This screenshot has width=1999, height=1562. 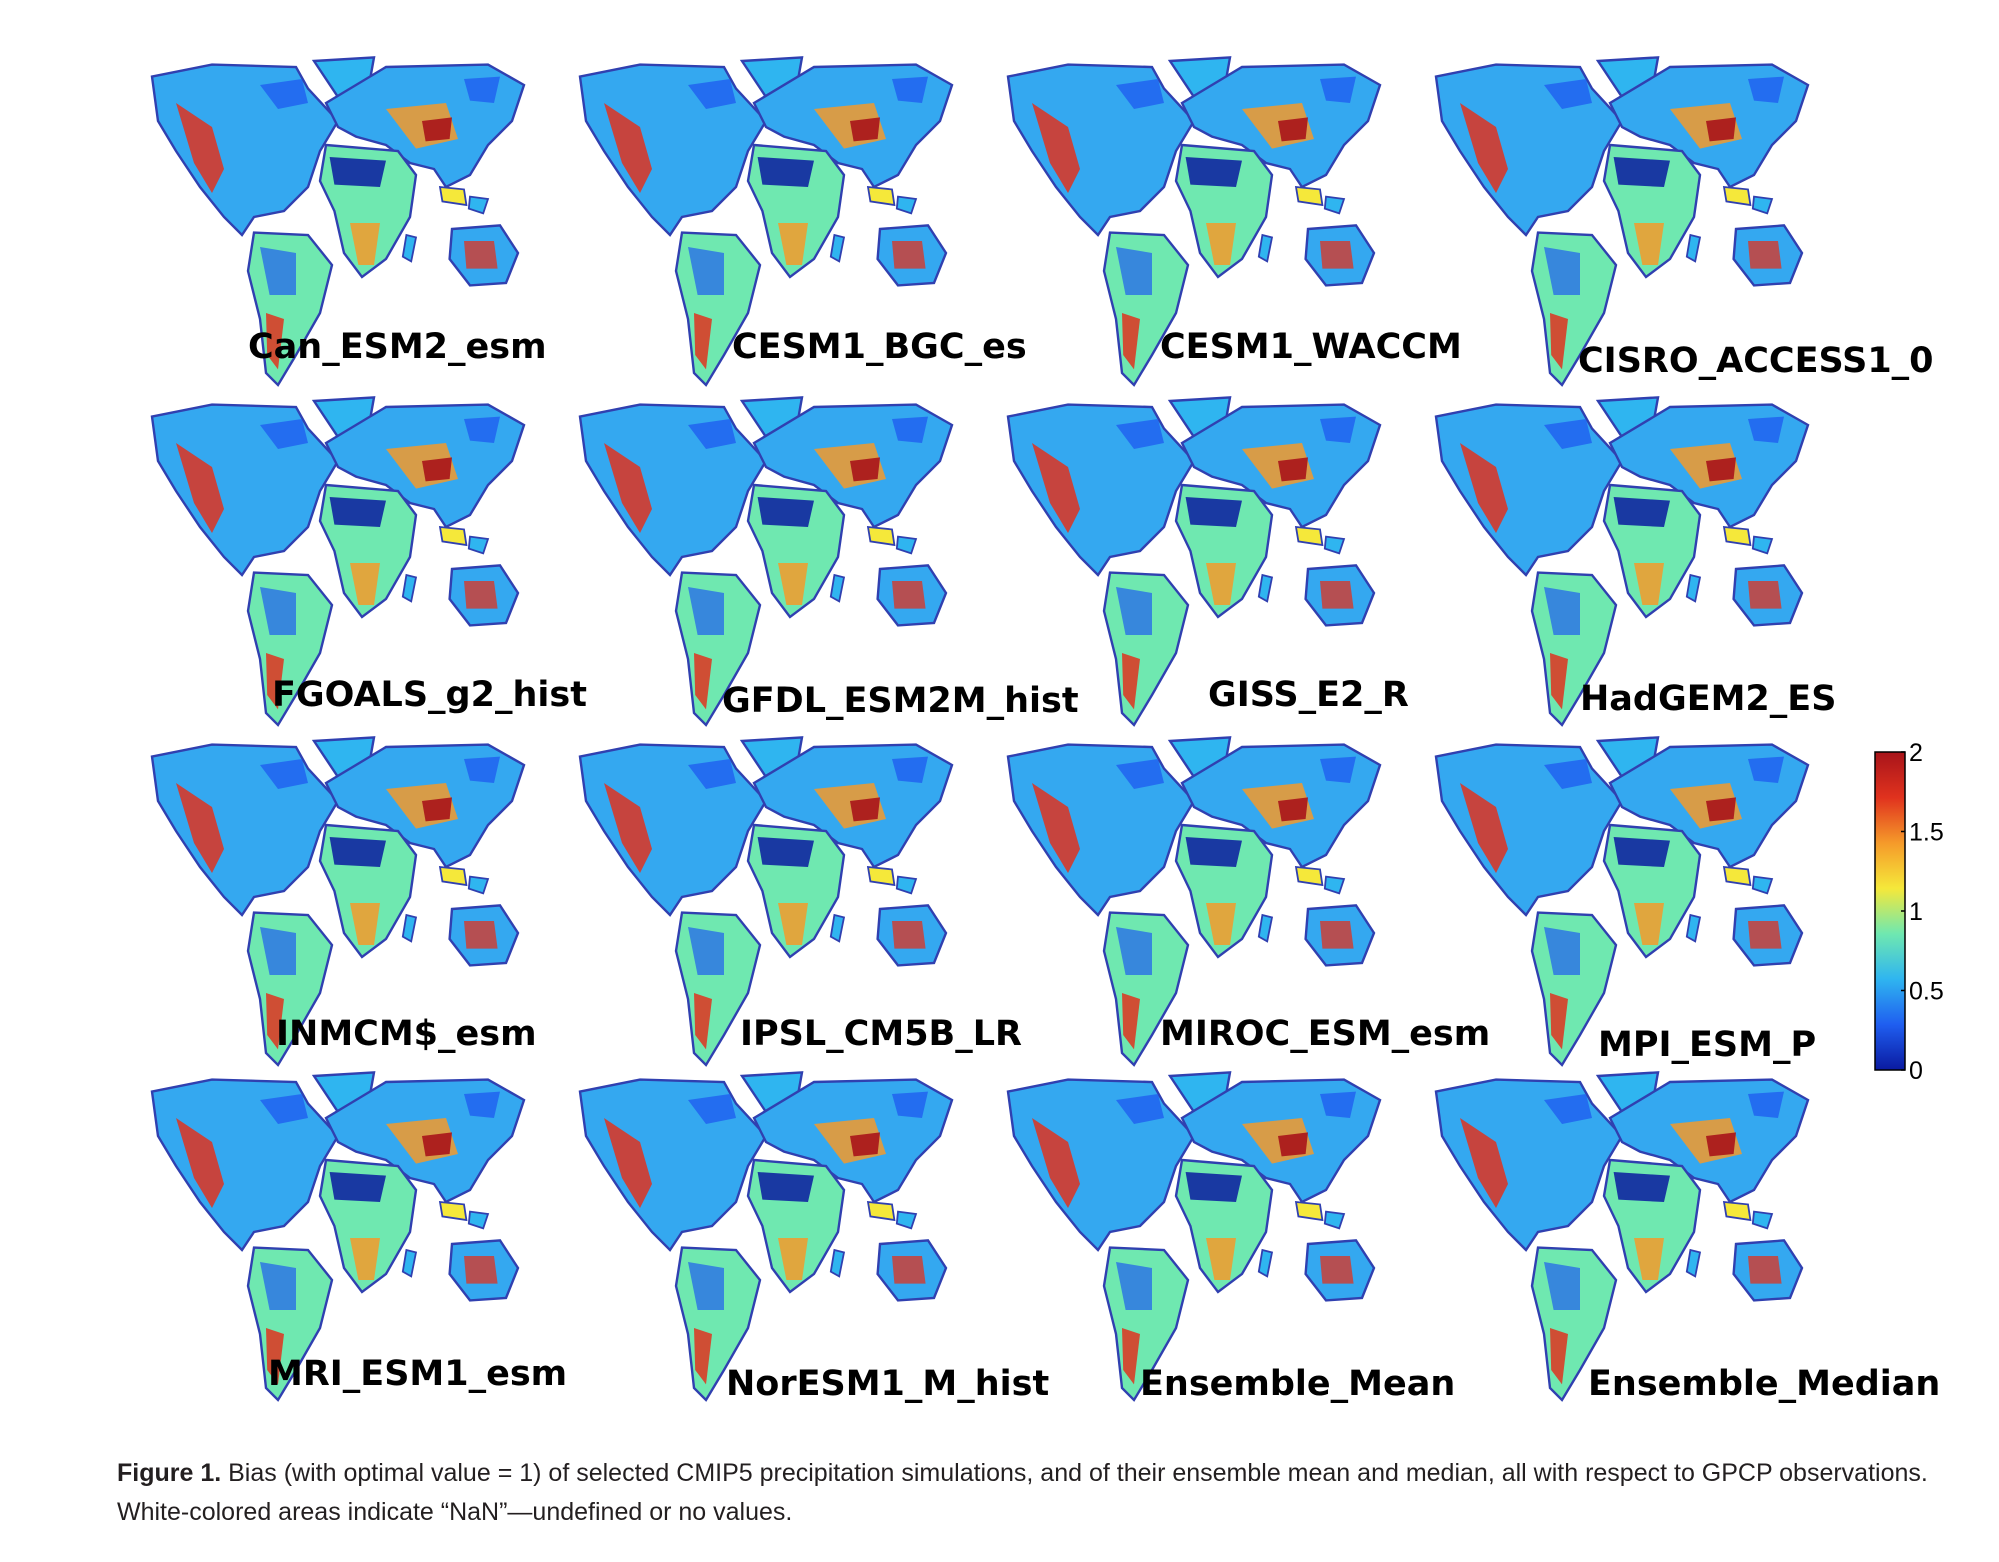 What do you see at coordinates (1926, 833) in the screenshot?
I see `colorbar-tick-label: 1.5` at bounding box center [1926, 833].